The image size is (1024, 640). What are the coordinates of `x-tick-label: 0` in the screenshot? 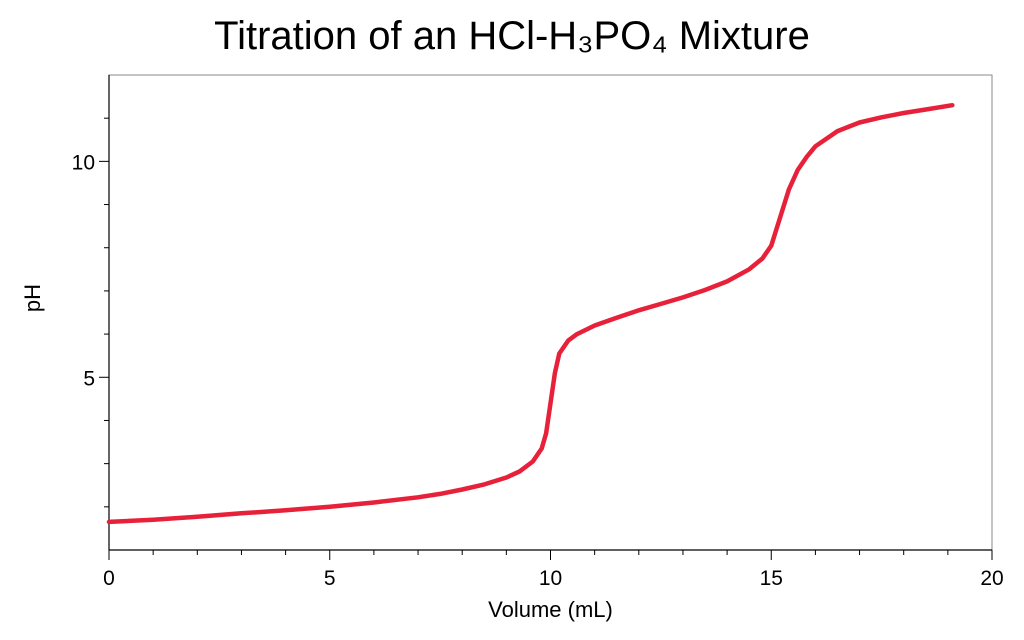 It's located at (109, 578).